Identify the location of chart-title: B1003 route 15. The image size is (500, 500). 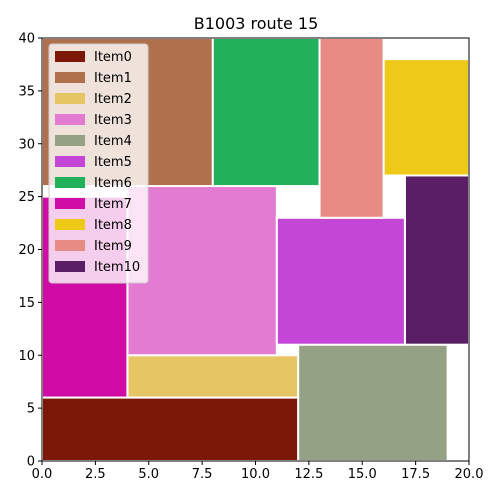
(256, 23).